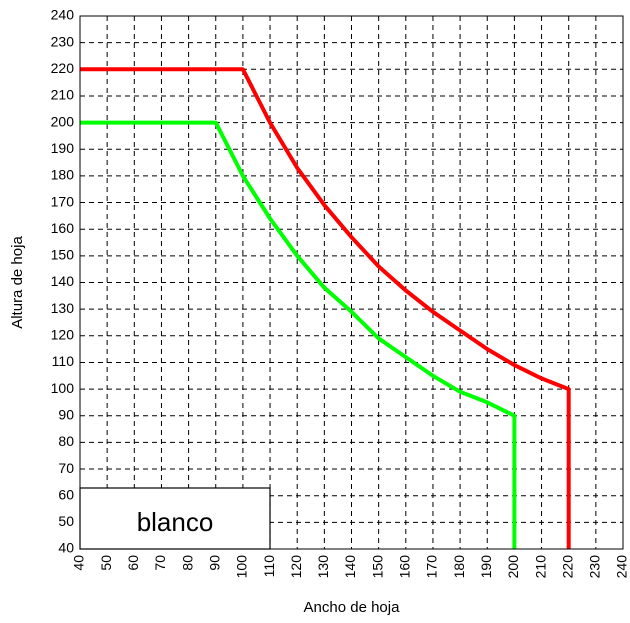 This screenshot has width=630, height=623. What do you see at coordinates (377, 567) in the screenshot?
I see `x-tick-label: 150` at bounding box center [377, 567].